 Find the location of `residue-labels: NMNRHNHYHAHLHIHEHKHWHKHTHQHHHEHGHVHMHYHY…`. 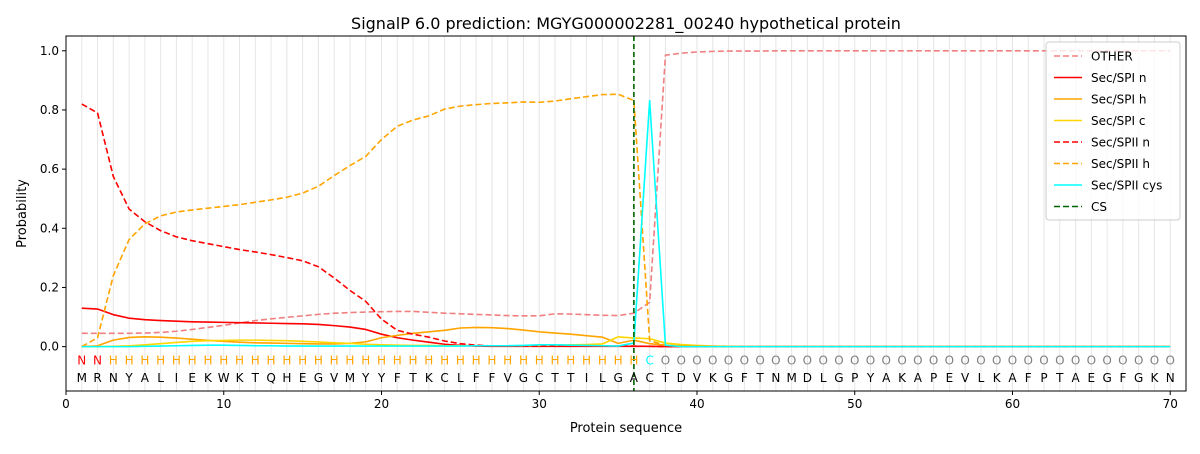

residue-labels: NMNRHNHYHAHLHIHEHKHWHKHTHQHHHEHGHVHMHYHY… is located at coordinates (626, 369).